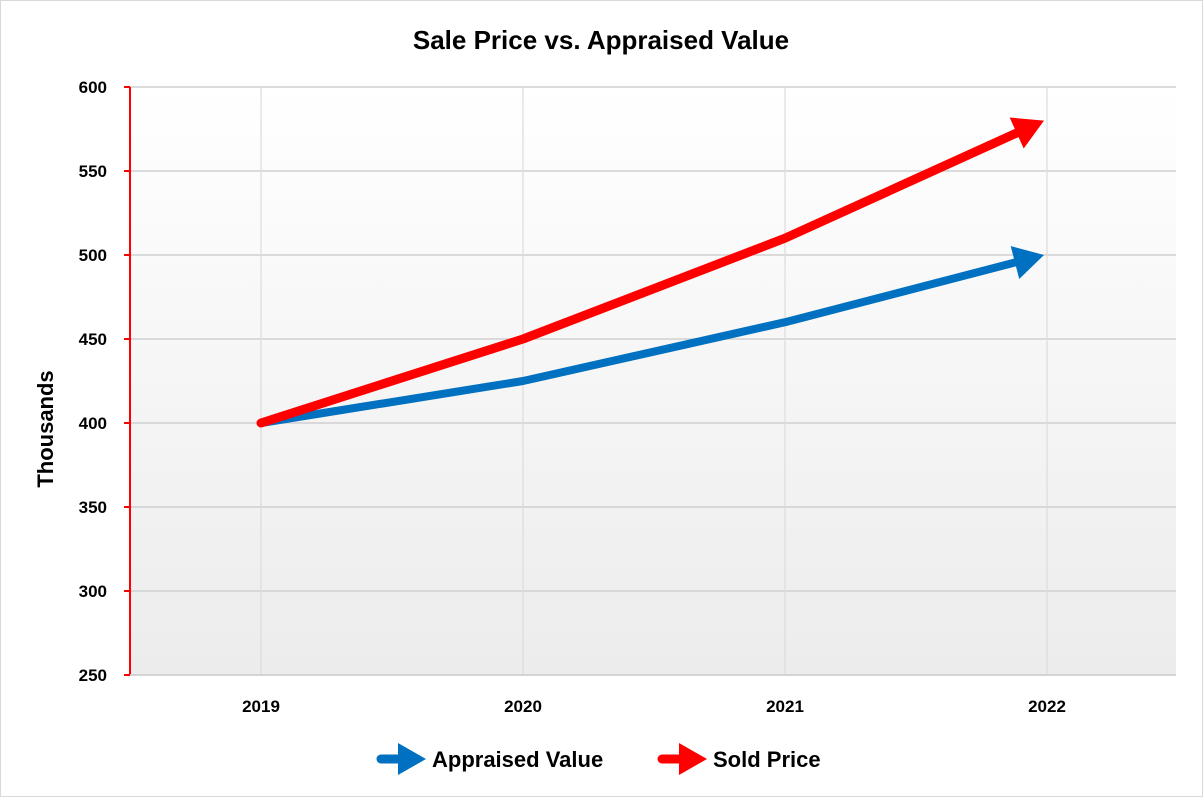  I want to click on y-tick-label: 450, so click(93, 339).